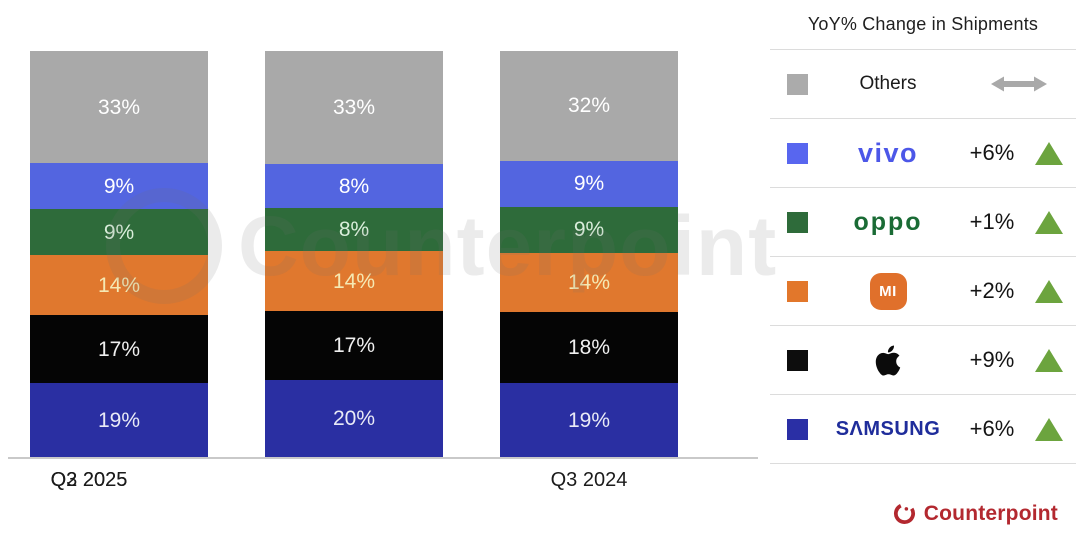  Describe the element at coordinates (923, 290) in the screenshot. I see `legend-row-xiaomi: MI +2%` at that location.